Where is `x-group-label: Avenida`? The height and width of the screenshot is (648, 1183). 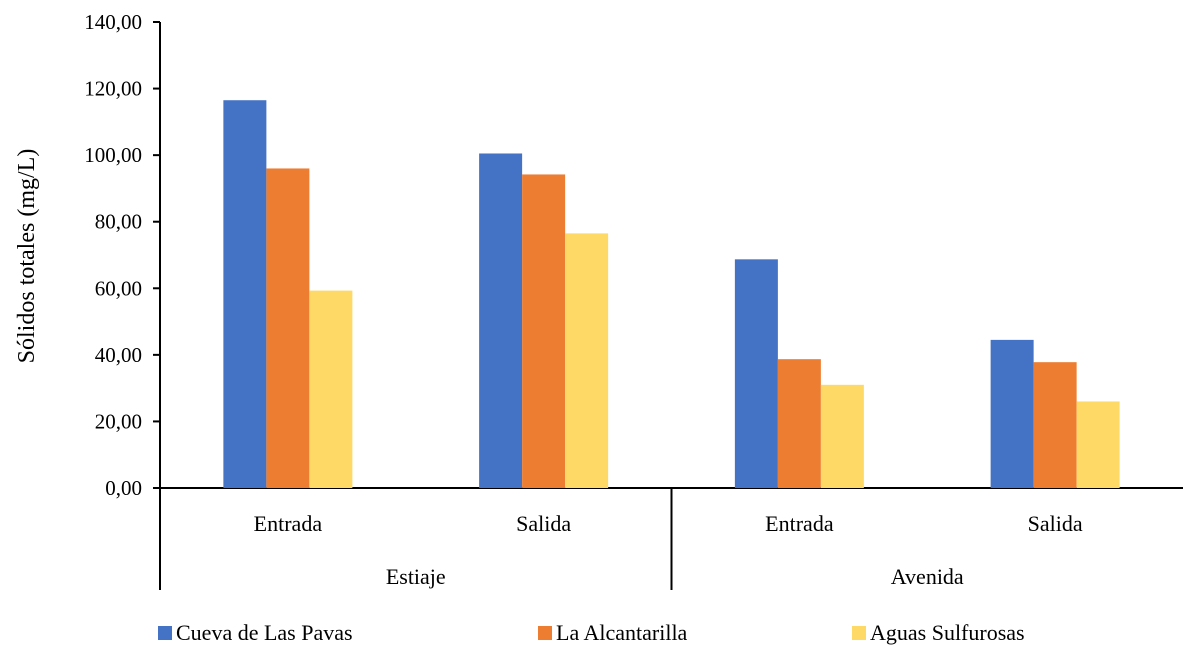 x-group-label: Avenida is located at coordinates (927, 576).